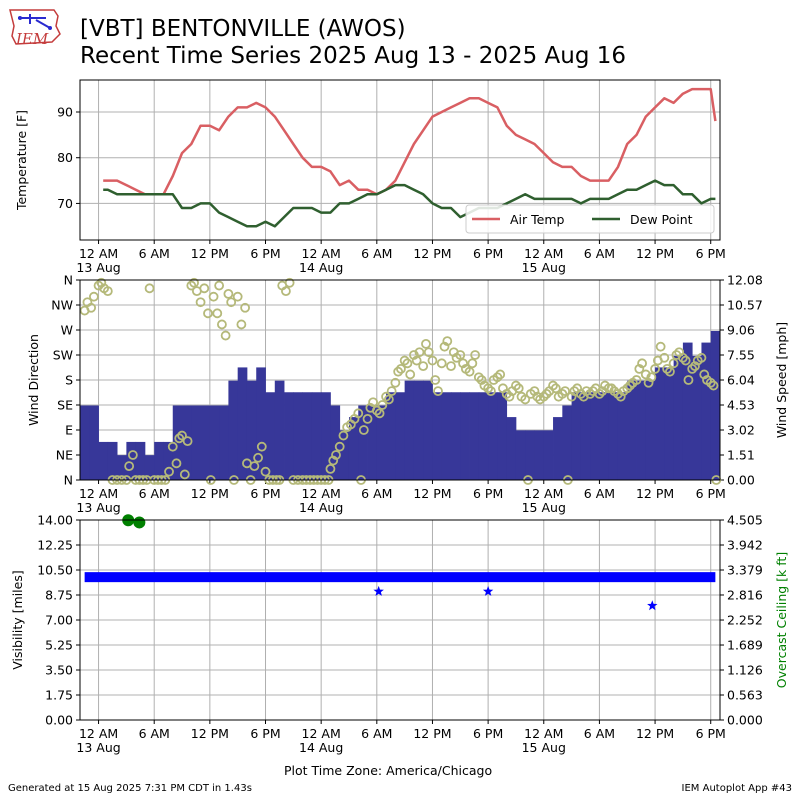  Describe the element at coordinates (63, 355) in the screenshot. I see `y-tick-label: SW` at that location.